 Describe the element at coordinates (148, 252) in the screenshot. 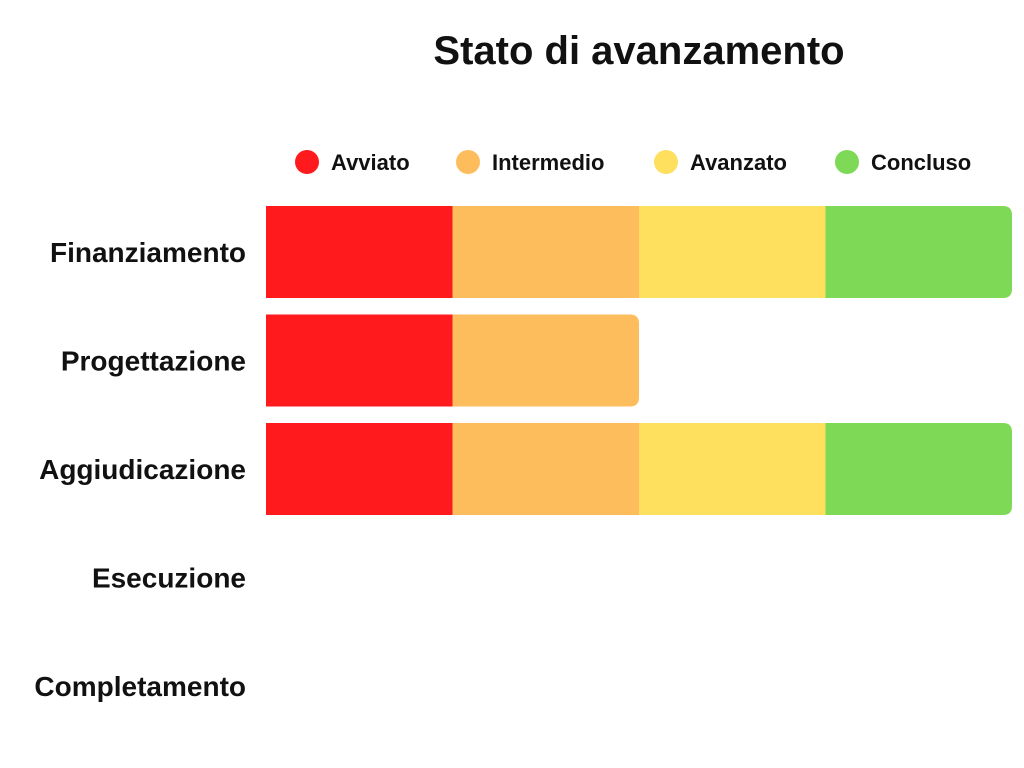

I see `category-label-finanziamento: Finanziamento` at that location.